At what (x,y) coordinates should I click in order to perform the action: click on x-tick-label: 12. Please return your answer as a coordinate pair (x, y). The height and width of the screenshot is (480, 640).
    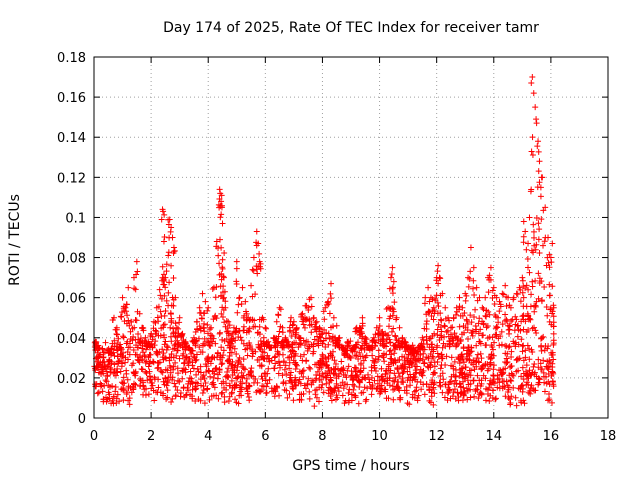
    Looking at the image, I should click on (436, 436).